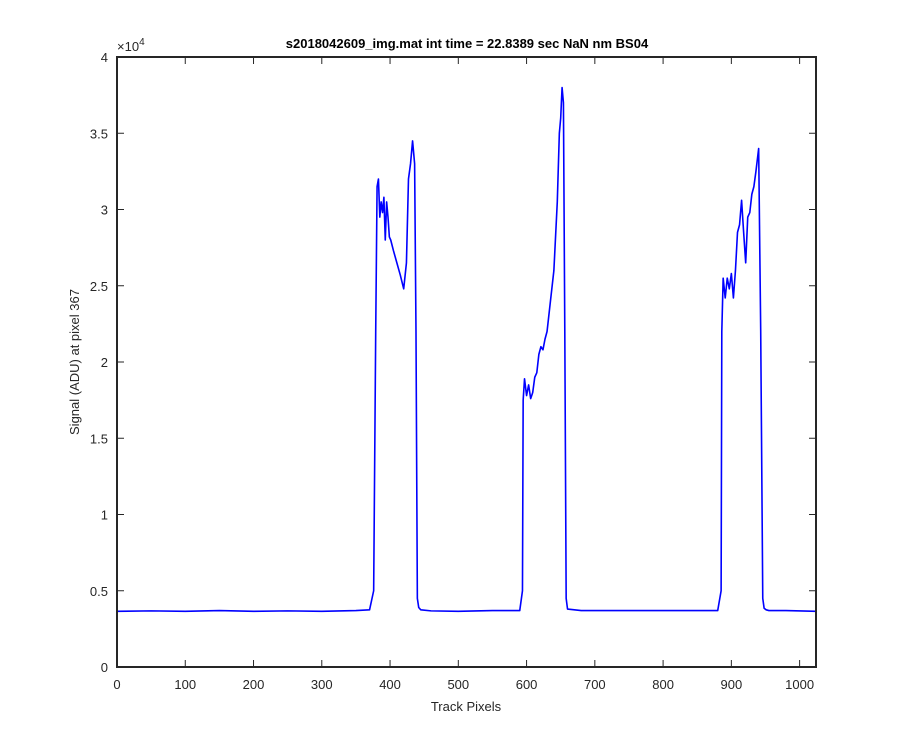 The image size is (900, 750). Describe the element at coordinates (104, 362) in the screenshot. I see `y-tick-label: 2` at that location.